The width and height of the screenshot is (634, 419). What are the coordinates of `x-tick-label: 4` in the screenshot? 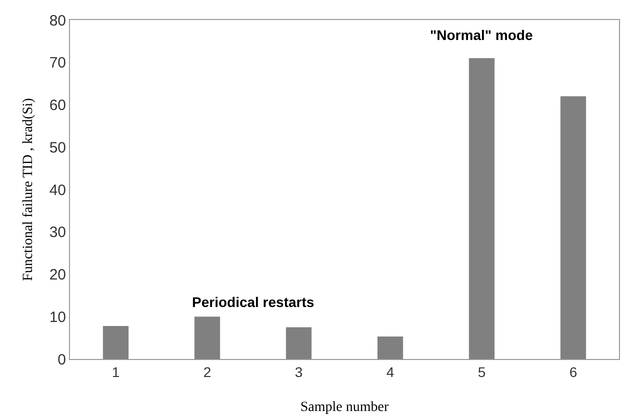 It's located at (390, 372).